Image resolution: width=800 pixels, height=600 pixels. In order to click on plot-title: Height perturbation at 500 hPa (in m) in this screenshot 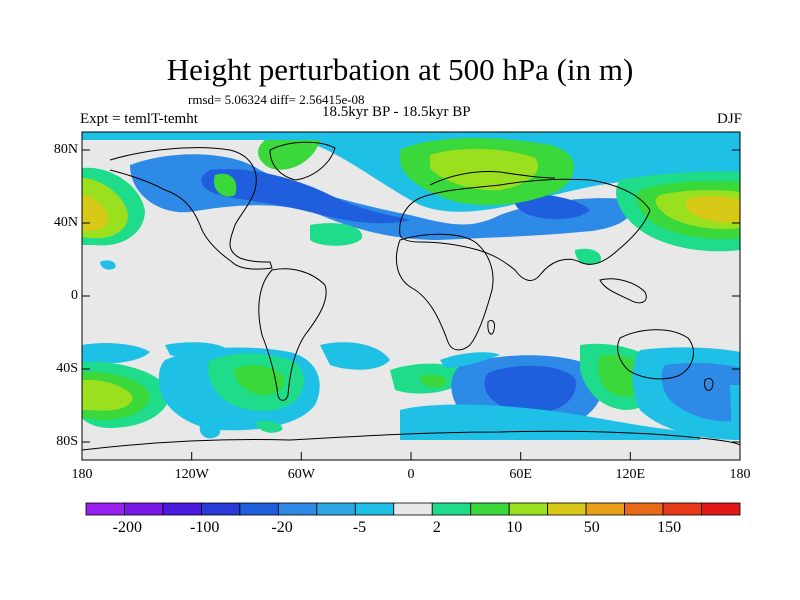, I will do `click(400, 69)`.